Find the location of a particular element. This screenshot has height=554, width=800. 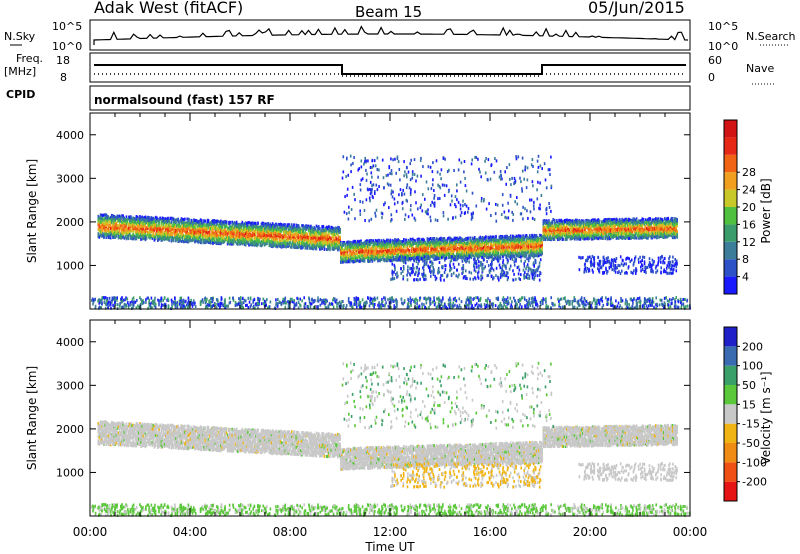

nsearch-label: N.Search is located at coordinates (771, 36).